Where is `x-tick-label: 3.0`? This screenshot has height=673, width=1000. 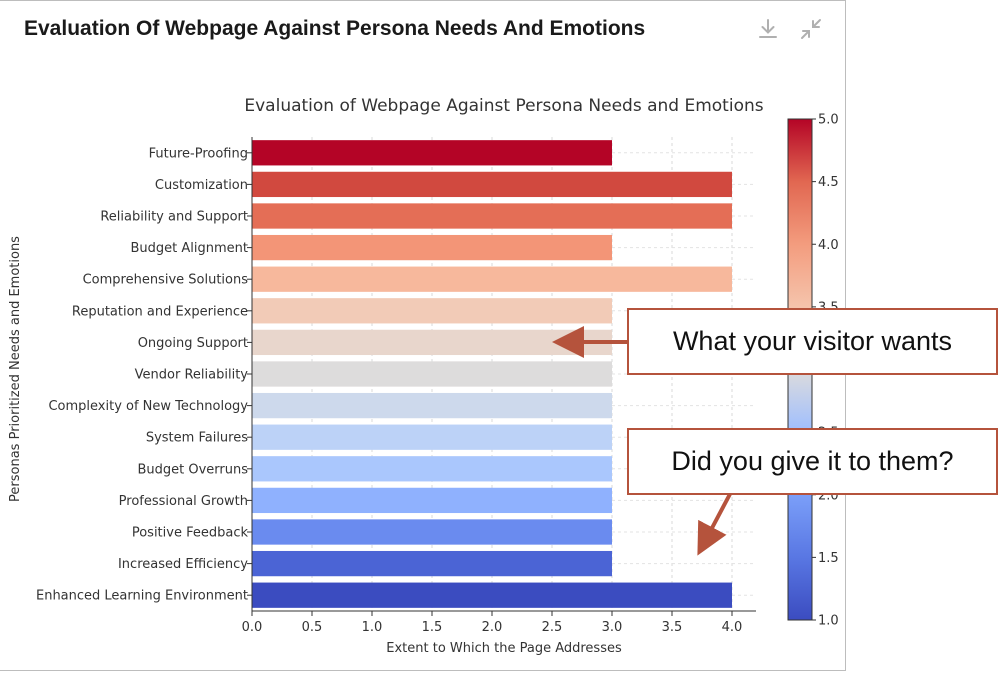 x-tick-label: 3.0 is located at coordinates (612, 627).